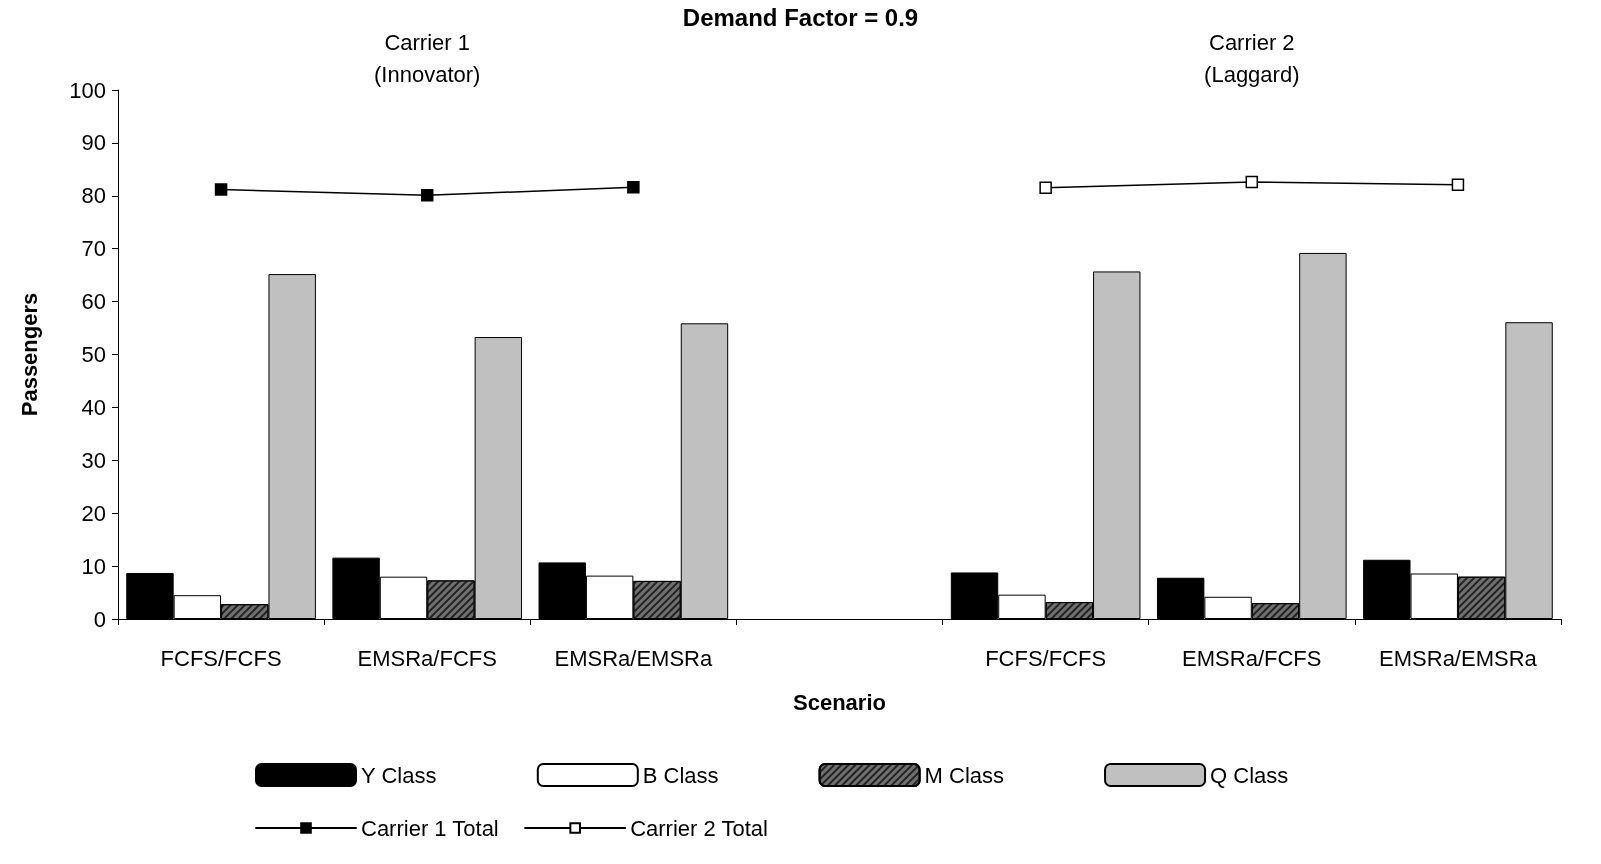  I want to click on legend-label: B Class, so click(680, 775).